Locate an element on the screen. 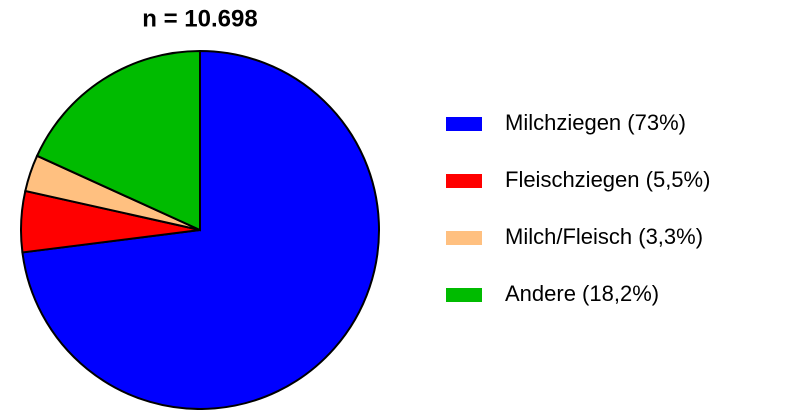 This screenshot has height=410, width=788. legend-label: Milch/Fleisch (3,3%) is located at coordinates (604, 236).